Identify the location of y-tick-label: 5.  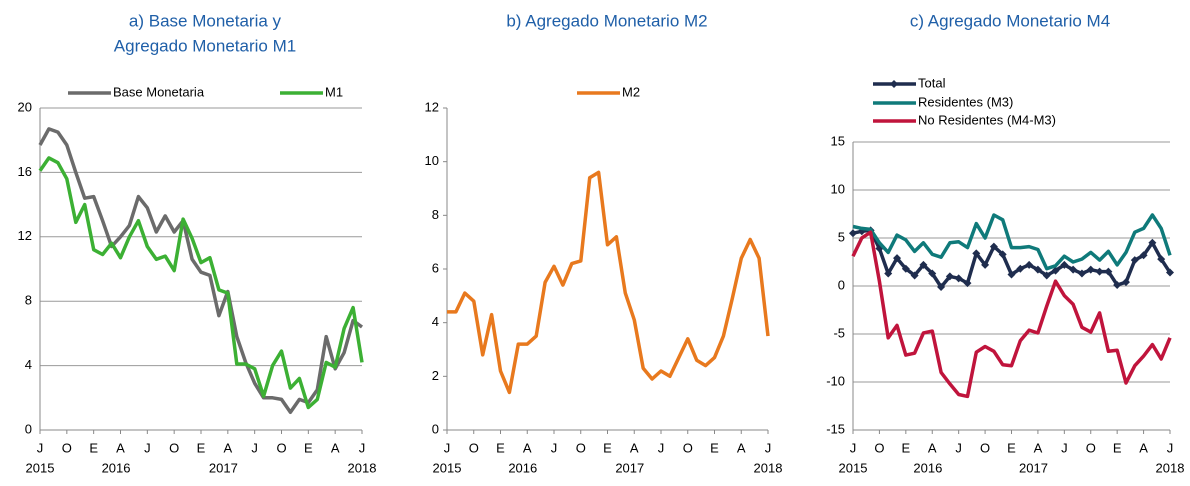
(841, 236).